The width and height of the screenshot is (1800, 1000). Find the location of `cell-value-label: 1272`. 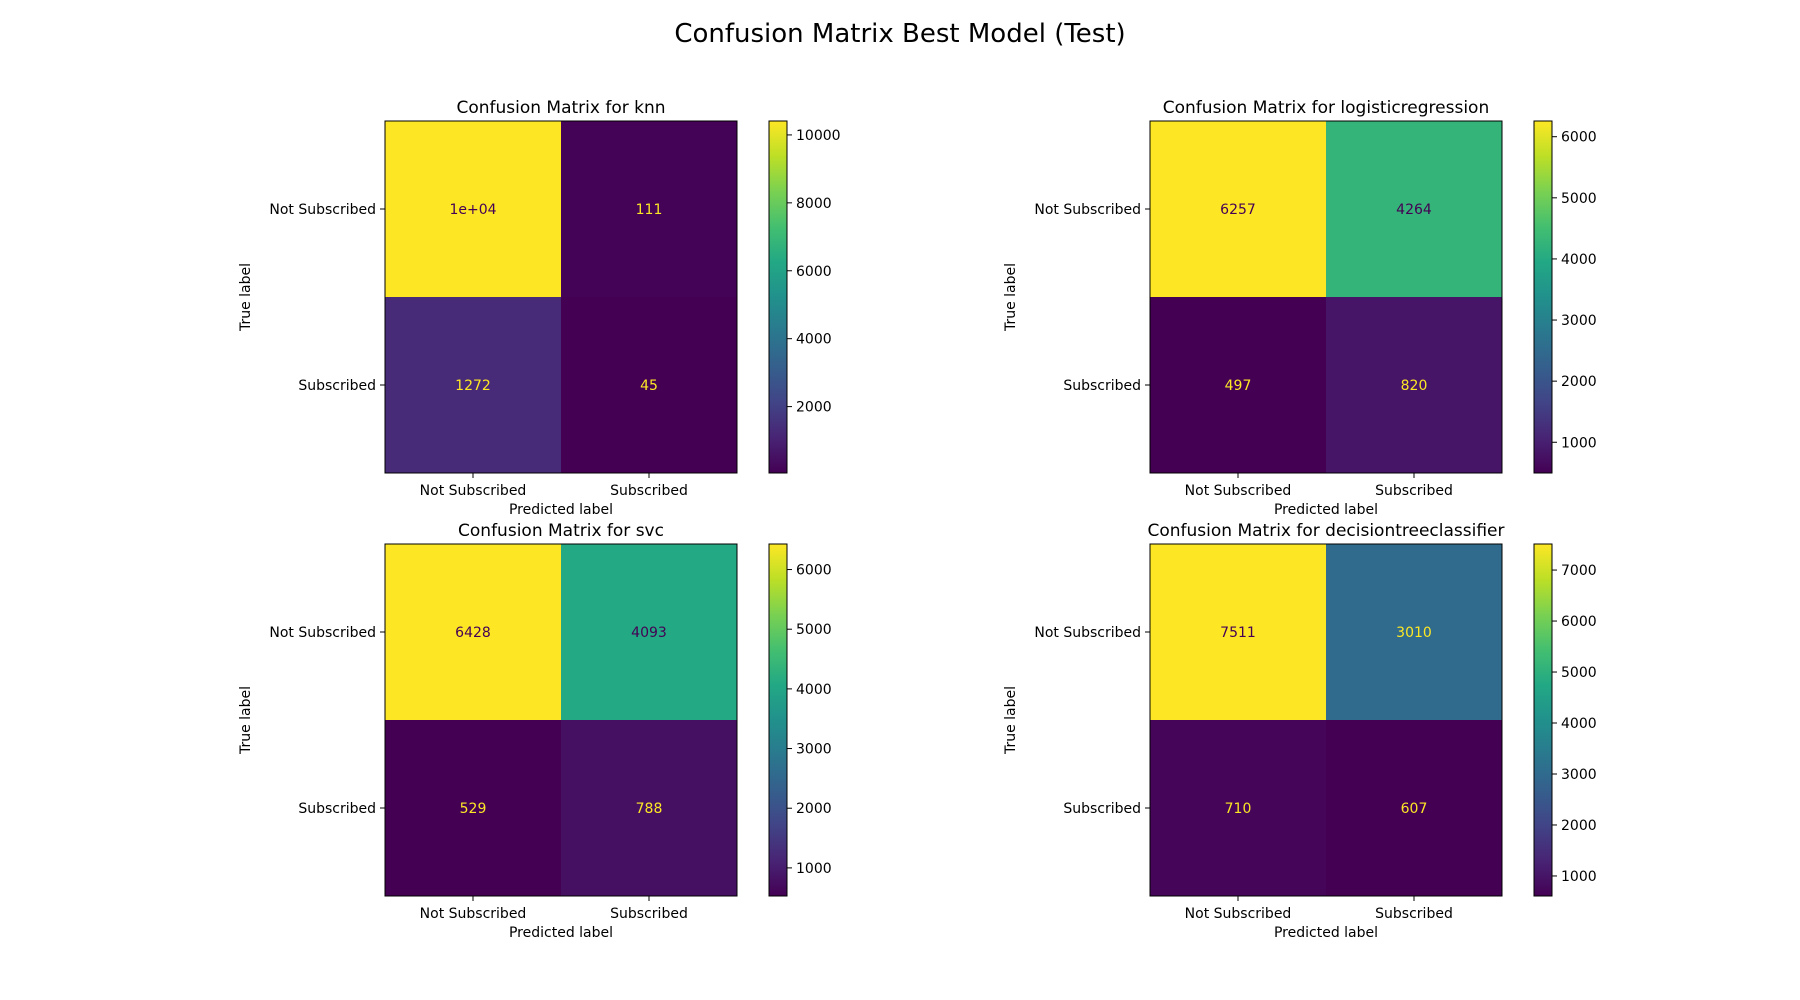

cell-value-label: 1272 is located at coordinates (473, 386).